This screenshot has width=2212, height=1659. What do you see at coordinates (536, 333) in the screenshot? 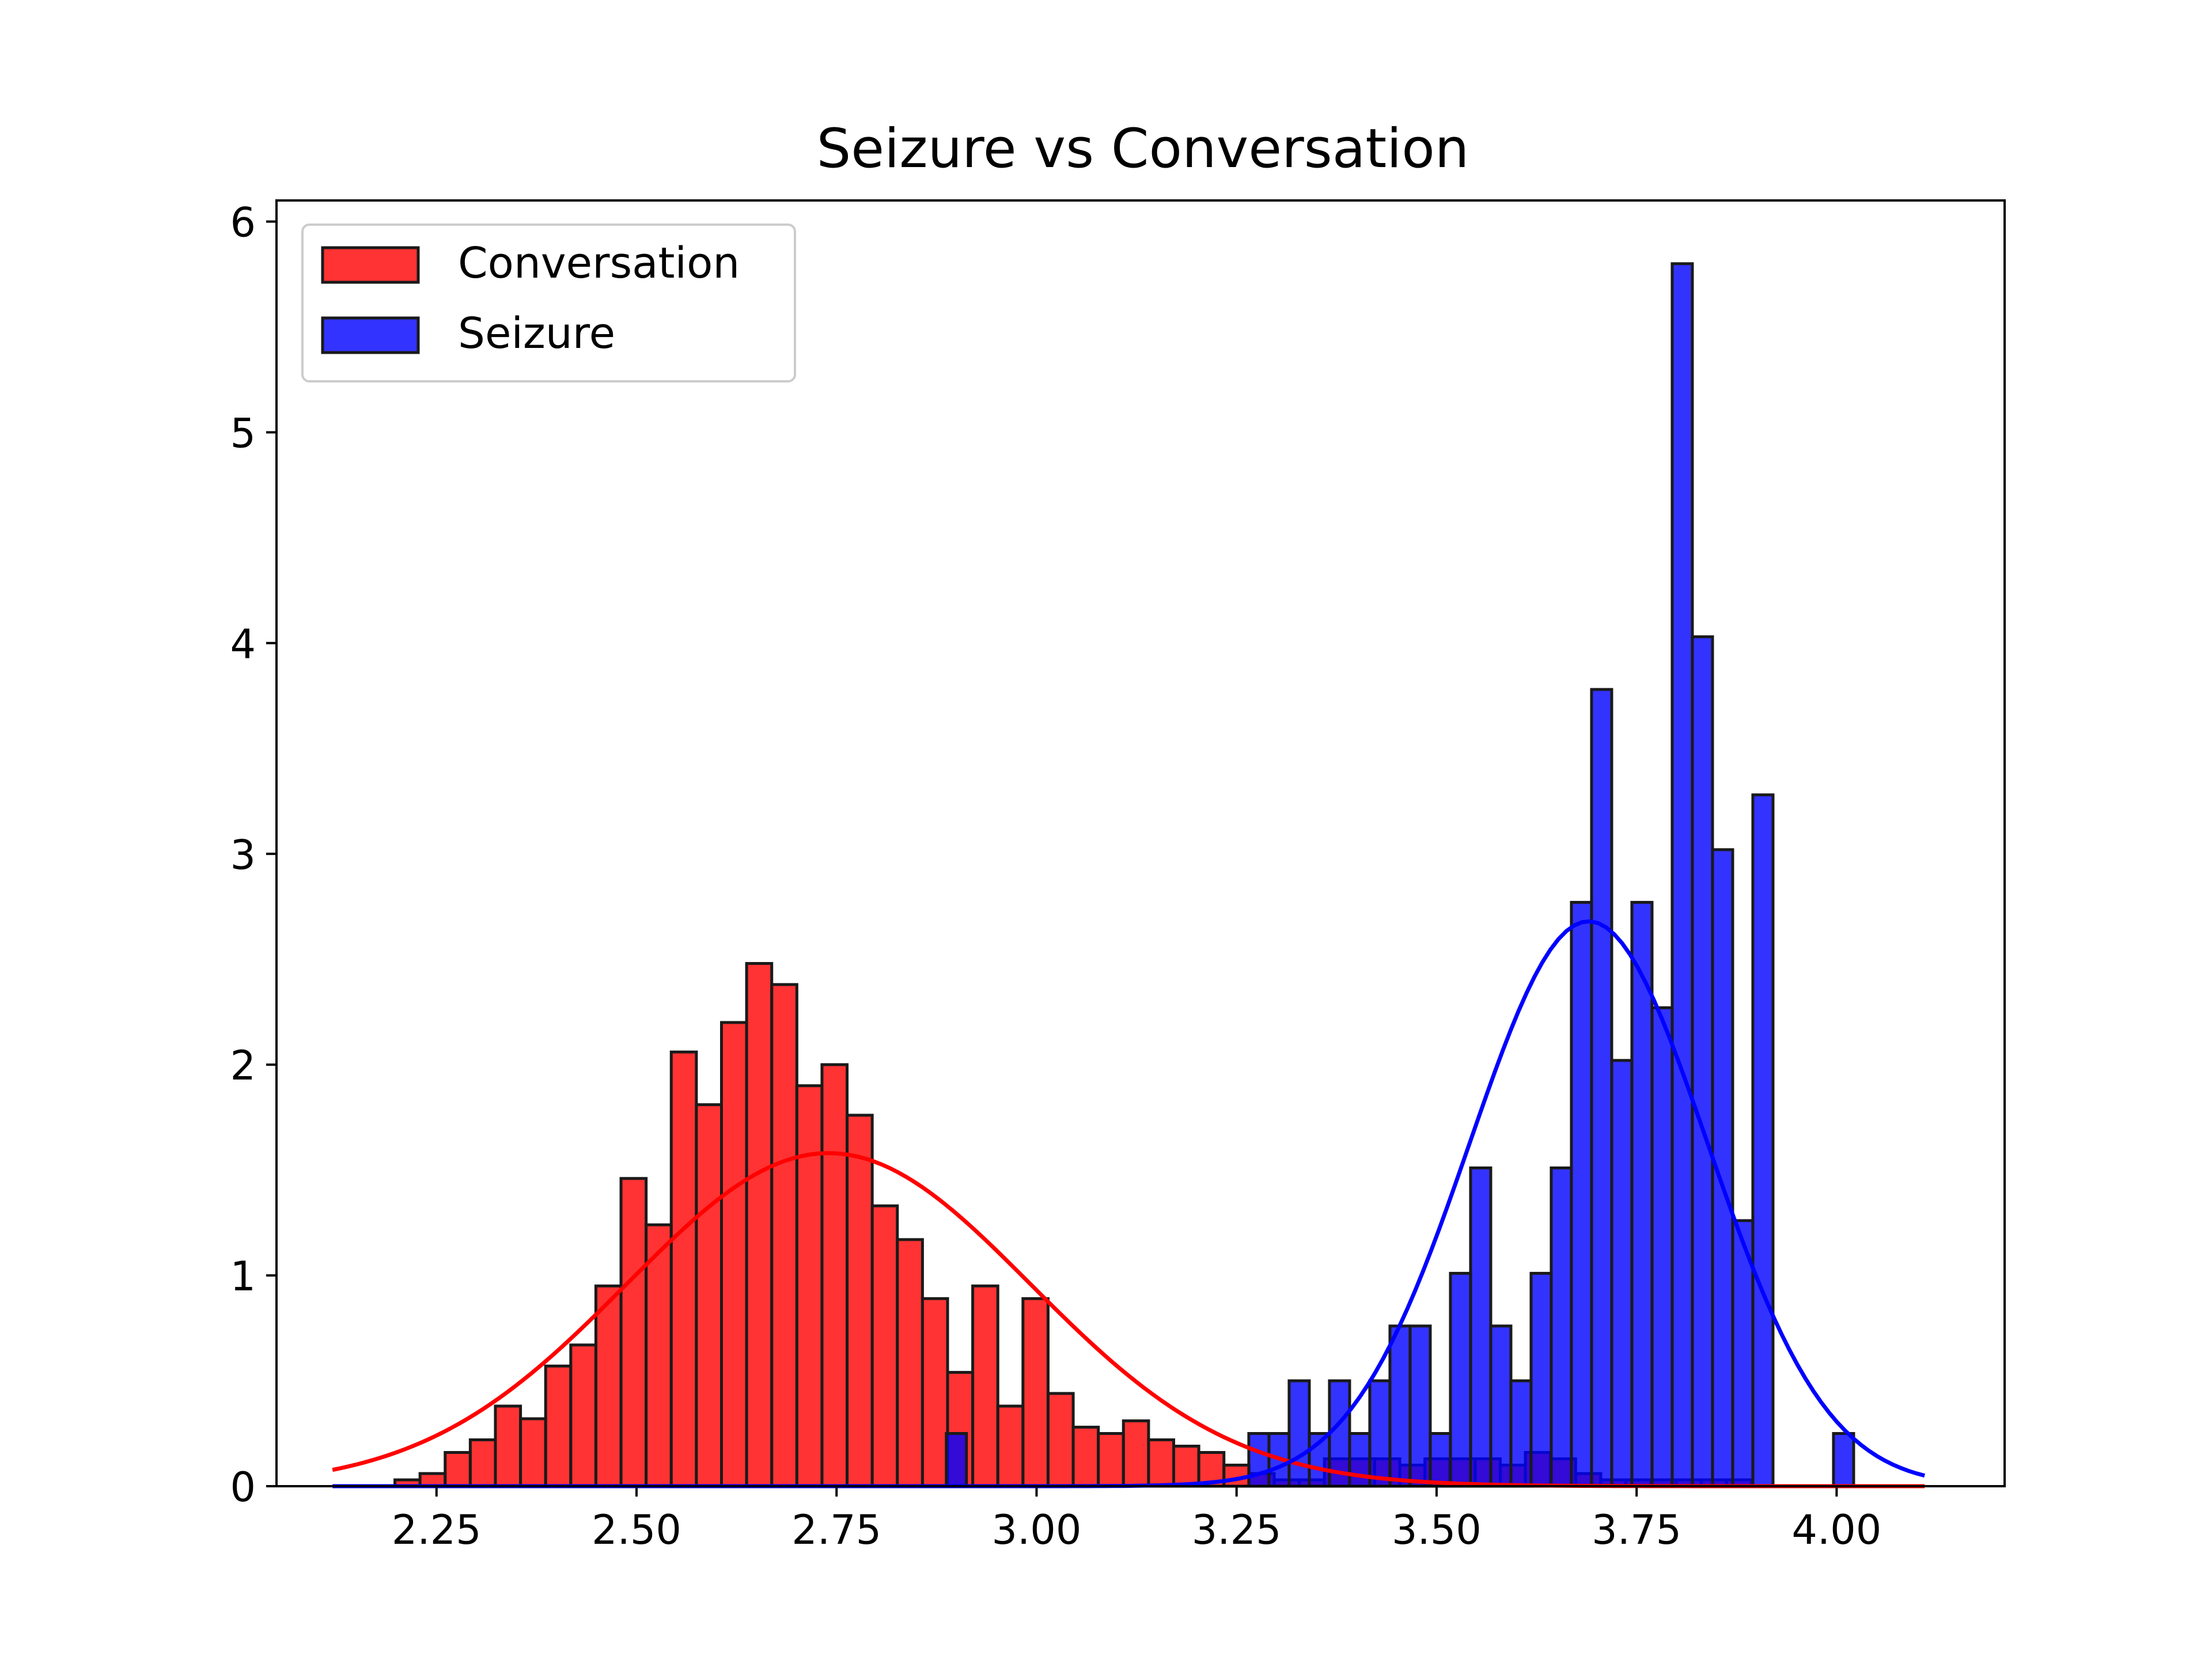
I see `legend-label-seizure: Seizure` at bounding box center [536, 333].